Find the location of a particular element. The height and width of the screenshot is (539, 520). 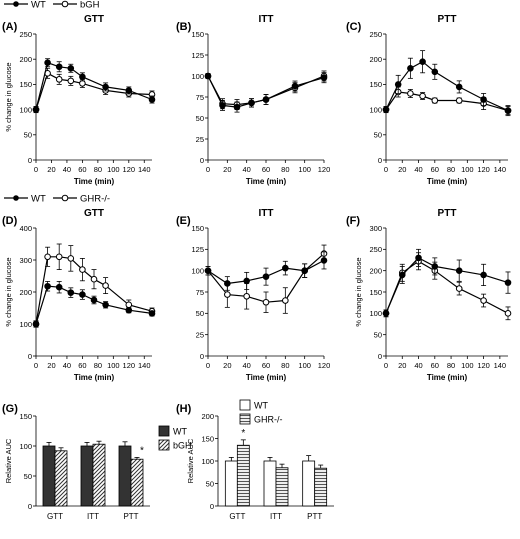

x-tick-label-C: 80 is located at coordinates (451, 169).